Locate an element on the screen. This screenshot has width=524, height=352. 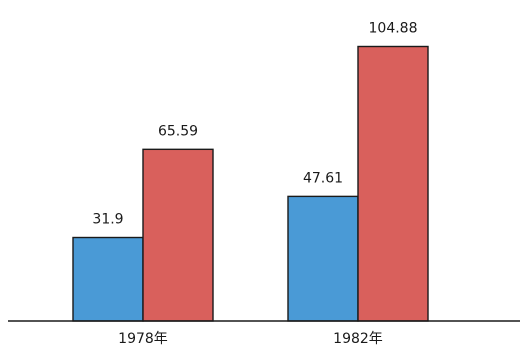
value-label: 31.9 is located at coordinates (107, 220).